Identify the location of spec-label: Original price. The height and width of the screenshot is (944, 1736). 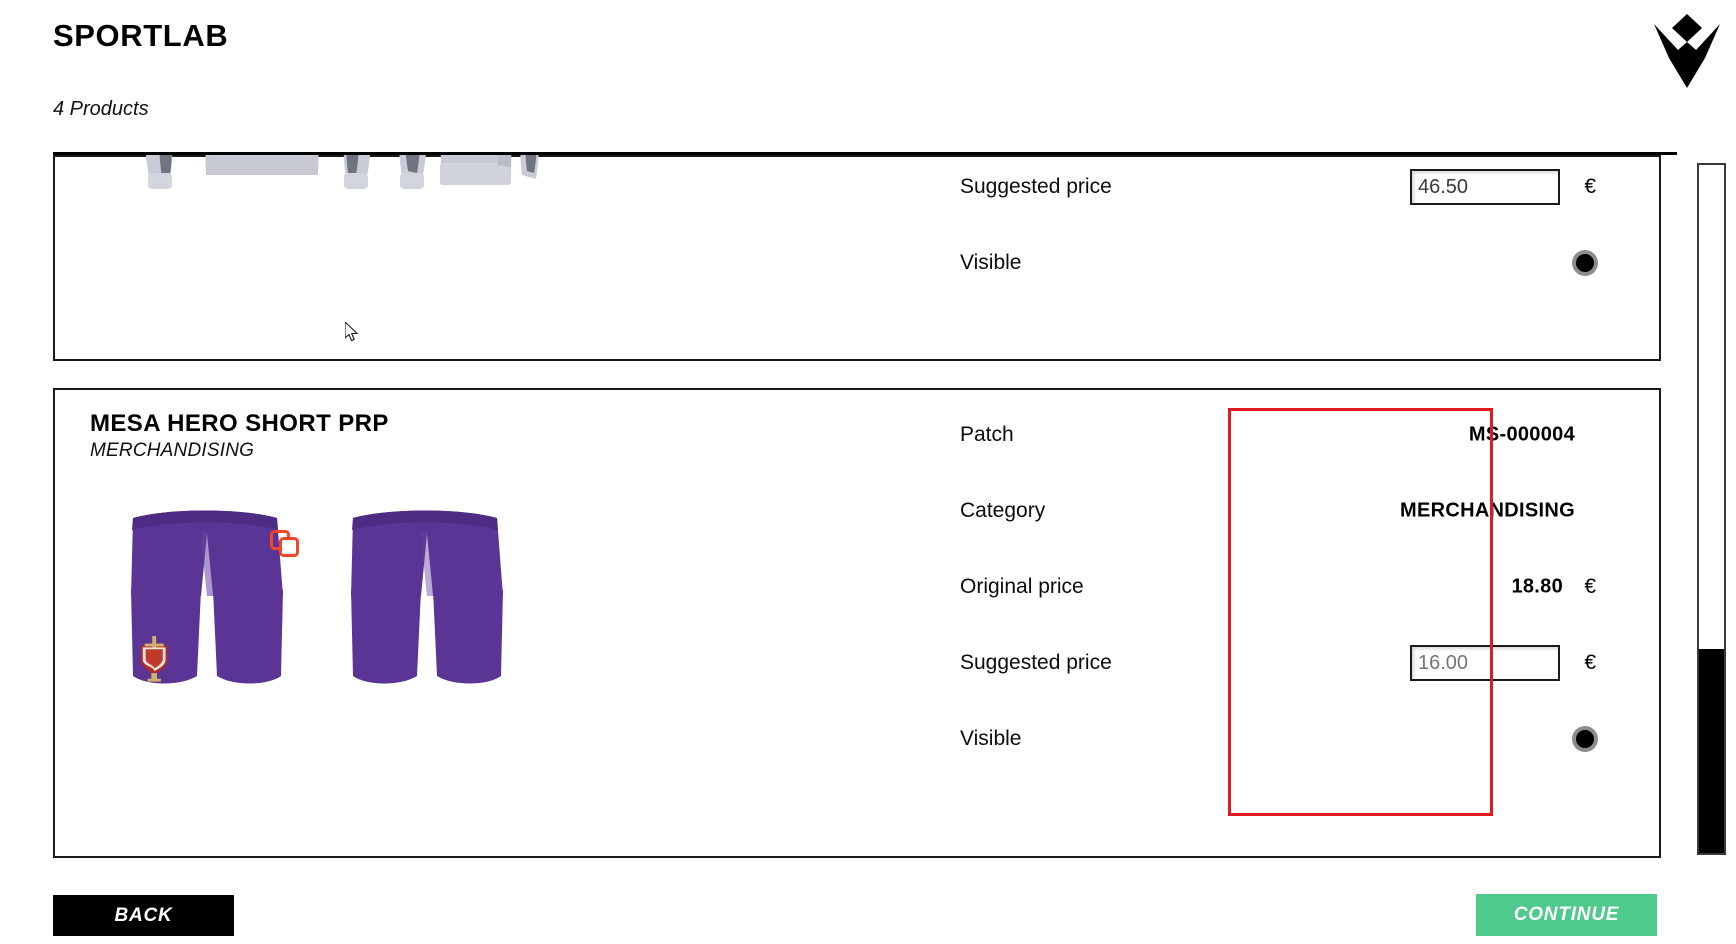
(1022, 586).